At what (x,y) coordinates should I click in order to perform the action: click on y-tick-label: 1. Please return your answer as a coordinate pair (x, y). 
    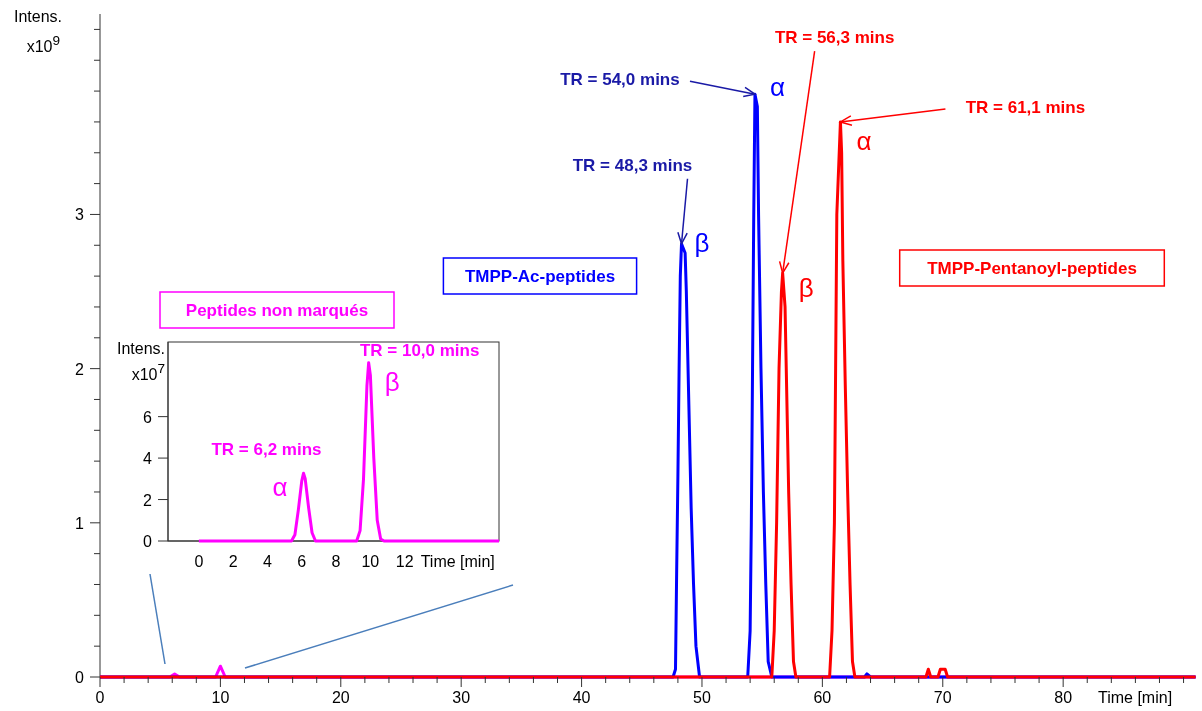
    Looking at the image, I should click on (80, 523).